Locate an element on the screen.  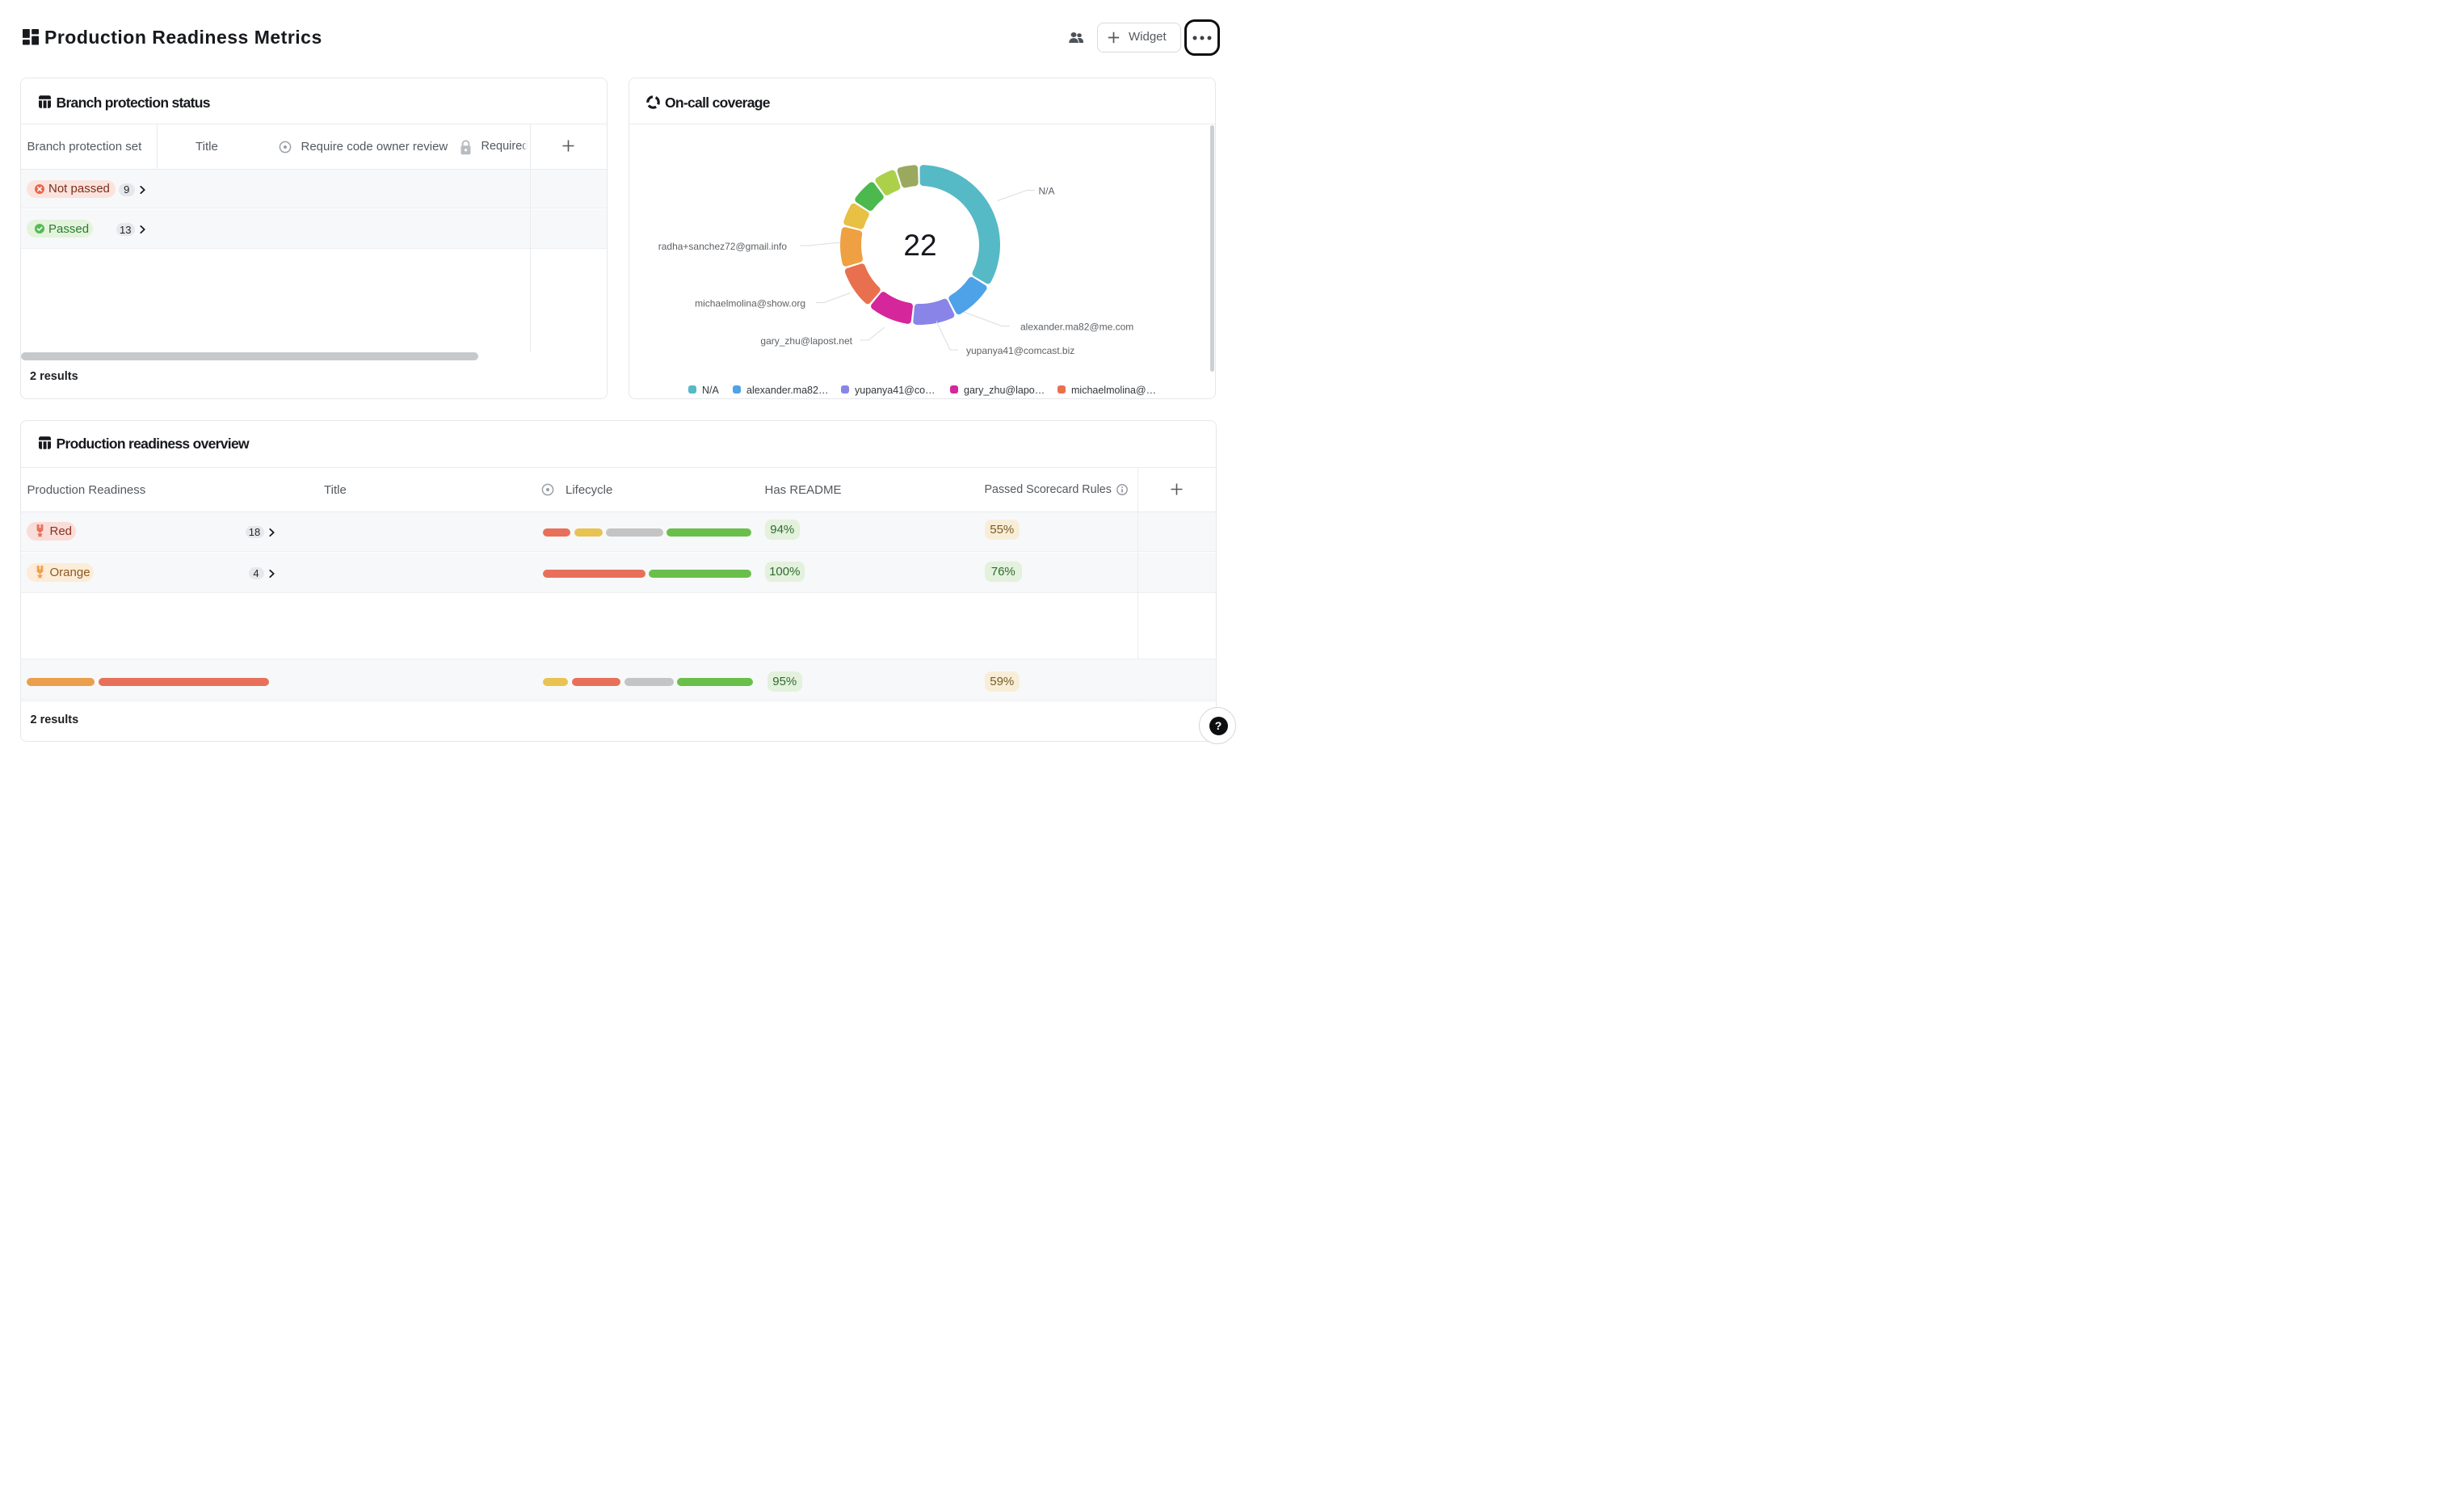
svg-text: michaelmolina@show.org is located at coordinates (750, 303).